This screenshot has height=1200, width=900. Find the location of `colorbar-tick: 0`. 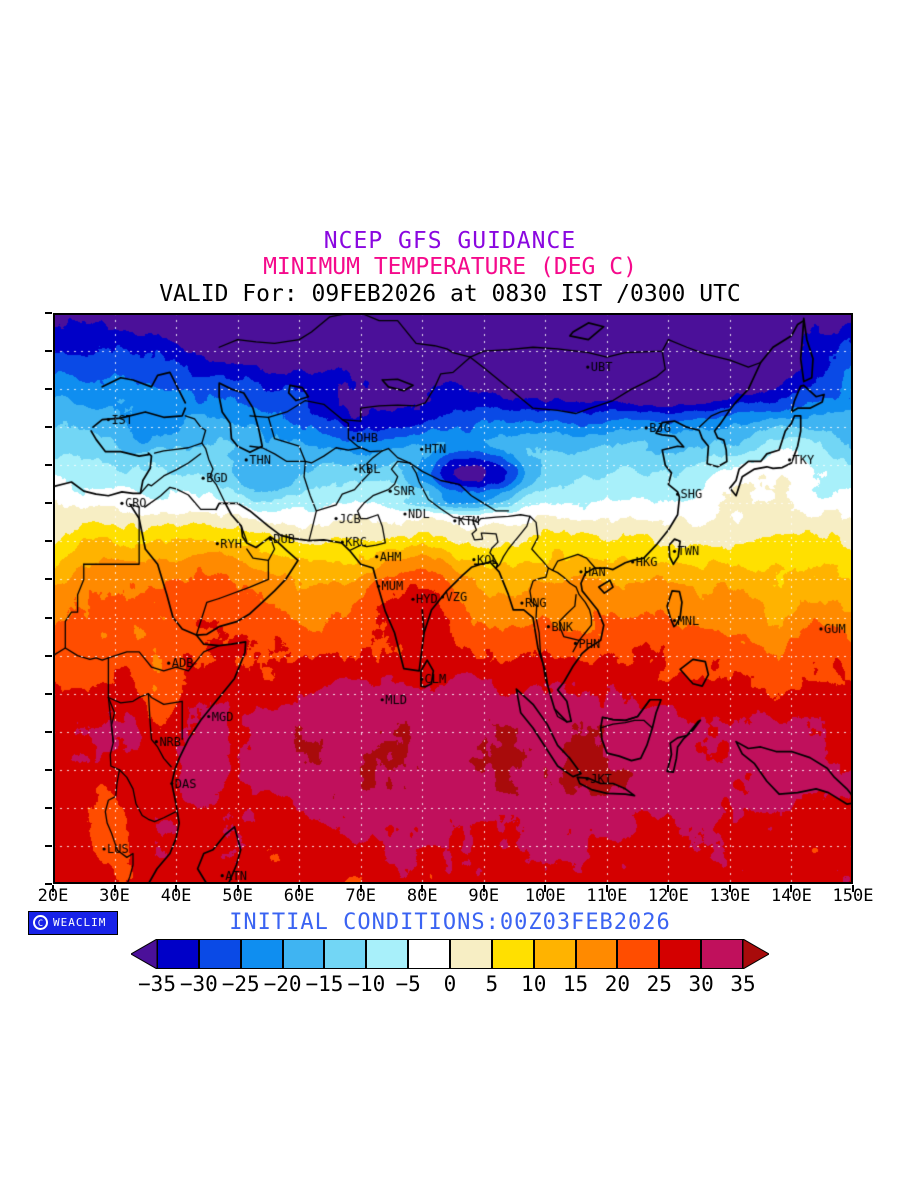

colorbar-tick: 0 is located at coordinates (450, 984).